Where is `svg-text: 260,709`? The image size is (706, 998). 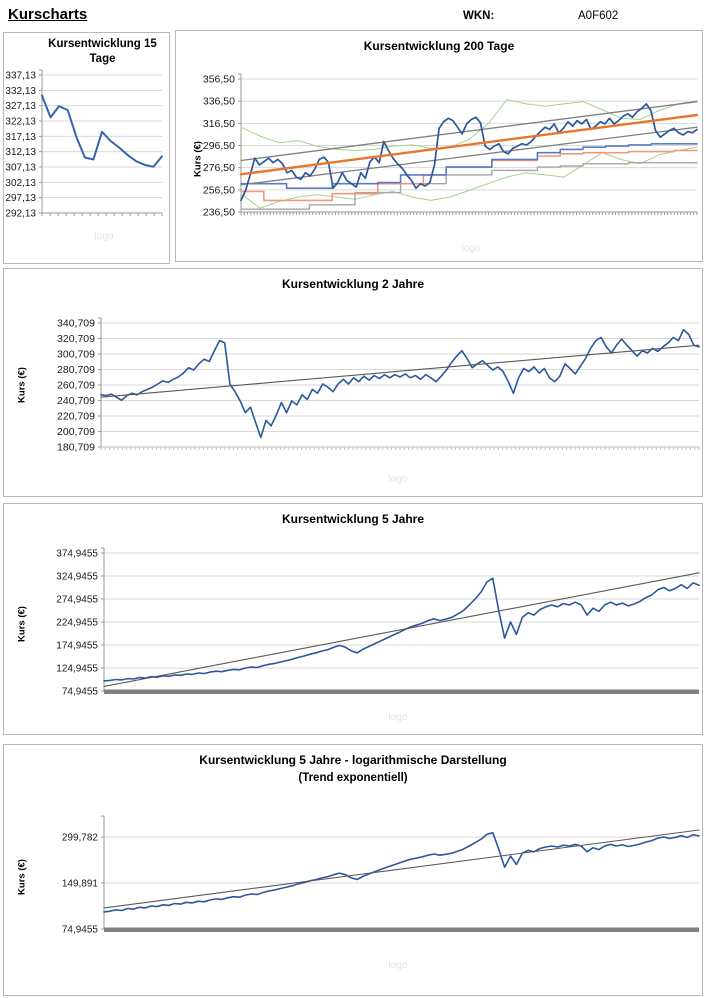
svg-text: 260,709 is located at coordinates (76, 386).